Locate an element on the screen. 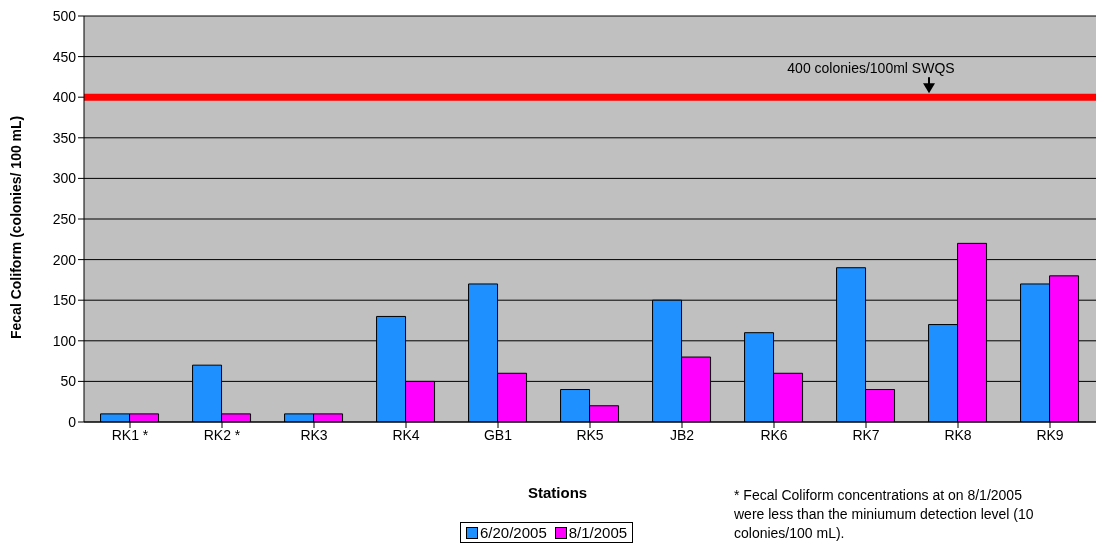 The width and height of the screenshot is (1108, 550). x-tick-label: RK4 is located at coordinates (406, 434).